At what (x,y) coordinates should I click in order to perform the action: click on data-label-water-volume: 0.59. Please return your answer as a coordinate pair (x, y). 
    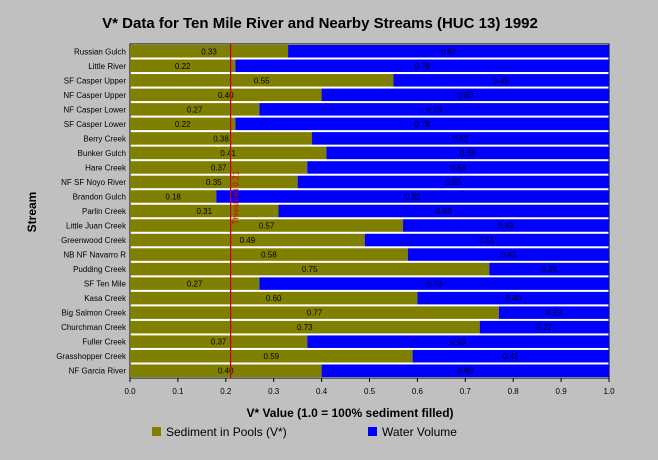
    Looking at the image, I should click on (468, 153).